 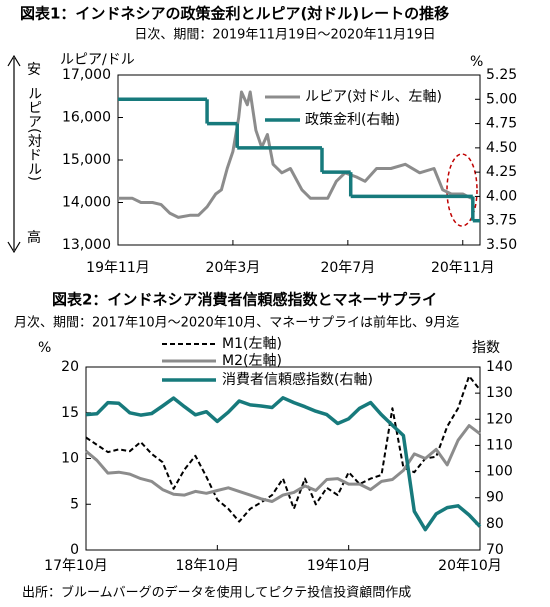 What do you see at coordinates (501, 148) in the screenshot?
I see `y2-tick-label: 4.50` at bounding box center [501, 148].